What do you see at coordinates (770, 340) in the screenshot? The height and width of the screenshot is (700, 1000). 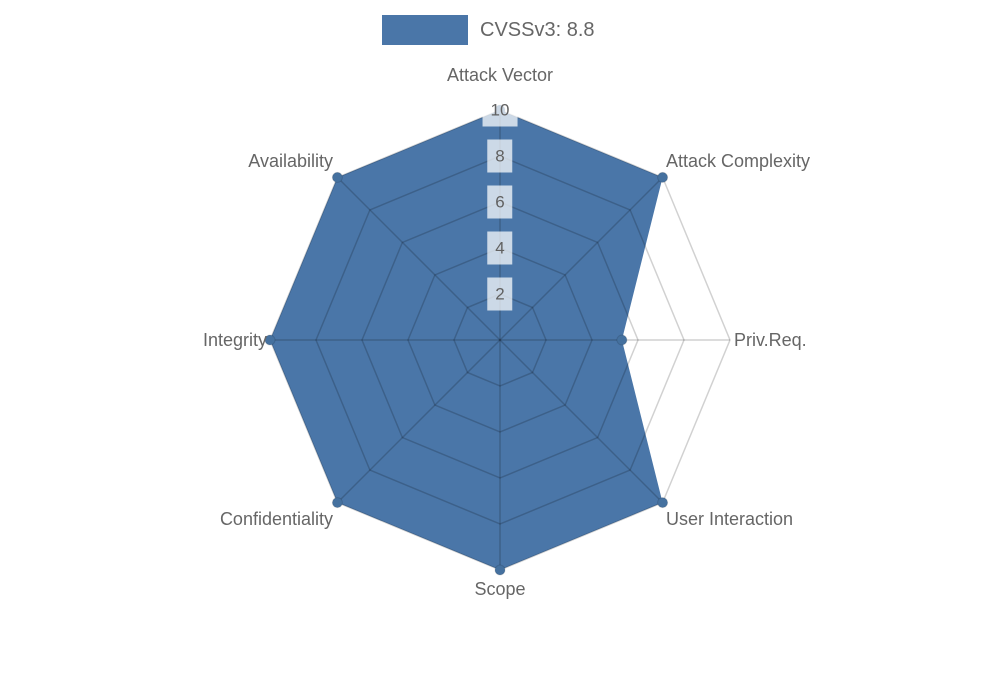 I see `axis-label-priv-req: Priv.Req.` at bounding box center [770, 340].